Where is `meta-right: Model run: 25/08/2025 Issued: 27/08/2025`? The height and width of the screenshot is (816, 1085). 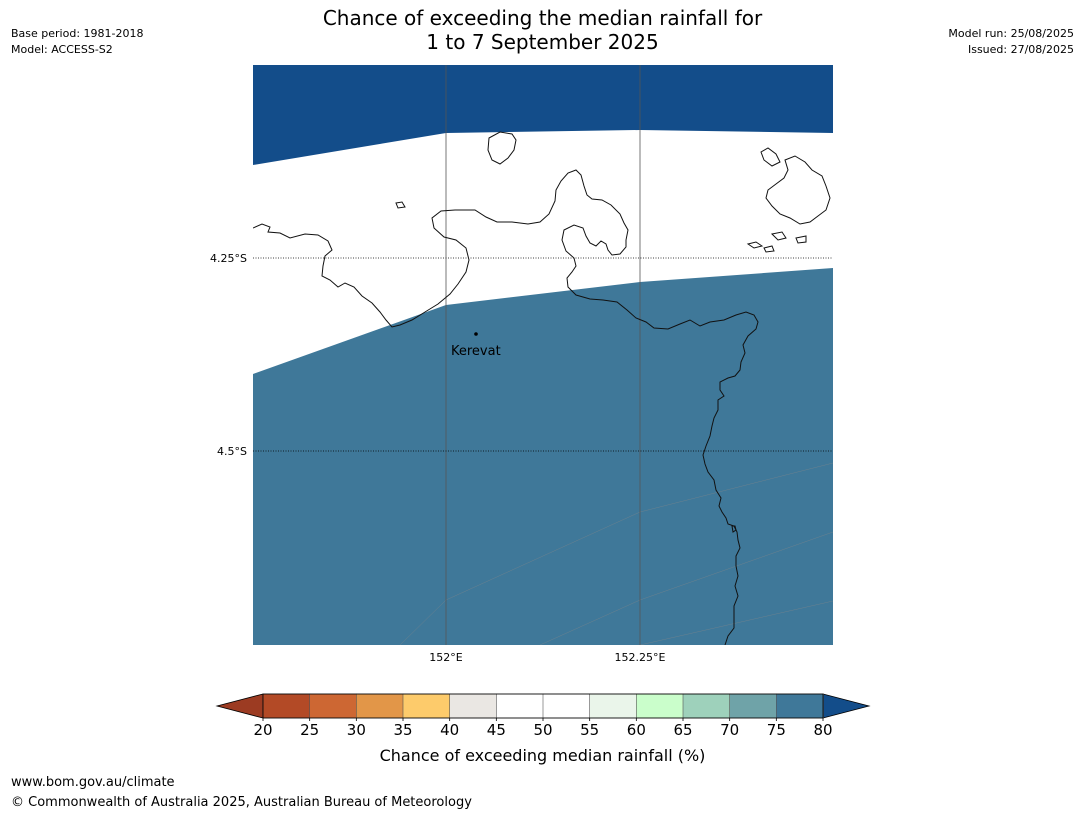
meta-right: Model run: 25/08/2025 Issued: 27/08/2025 is located at coordinates (1011, 42).